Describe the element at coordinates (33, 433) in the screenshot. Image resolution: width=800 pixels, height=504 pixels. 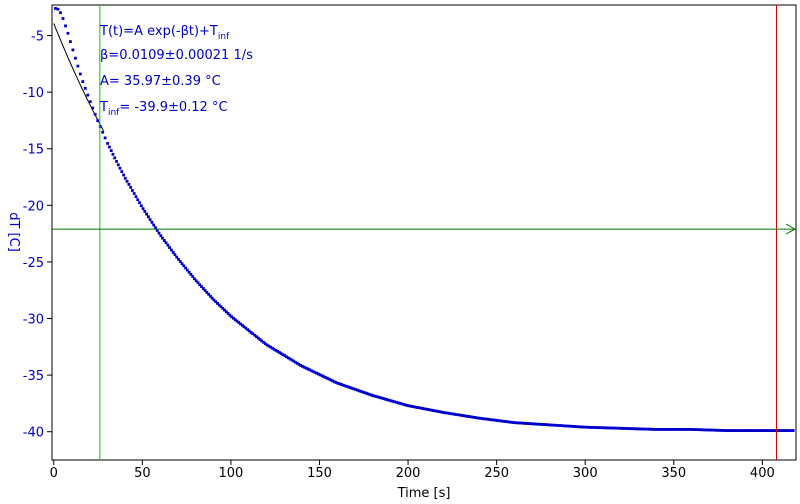
I see `y-tick-label: -40` at that location.